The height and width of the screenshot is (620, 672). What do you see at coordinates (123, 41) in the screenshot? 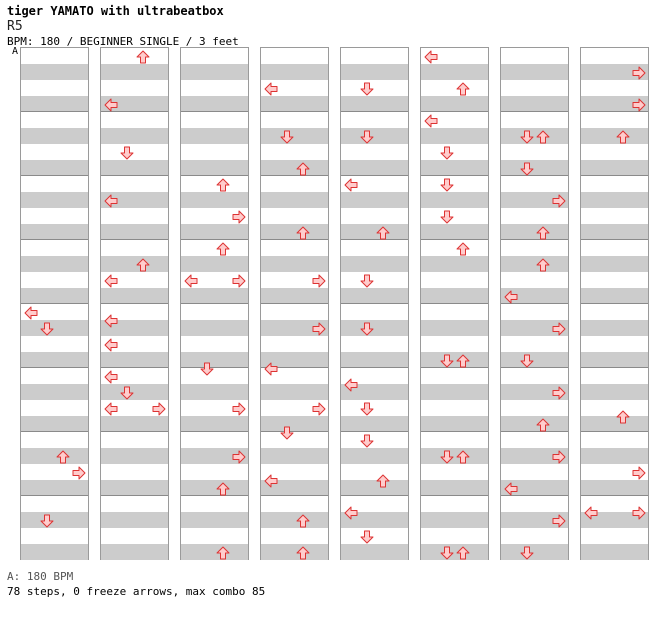
I see `chart-info: BPM: 180 / BEGINNER SINGLE / 3 feet` at bounding box center [123, 41].